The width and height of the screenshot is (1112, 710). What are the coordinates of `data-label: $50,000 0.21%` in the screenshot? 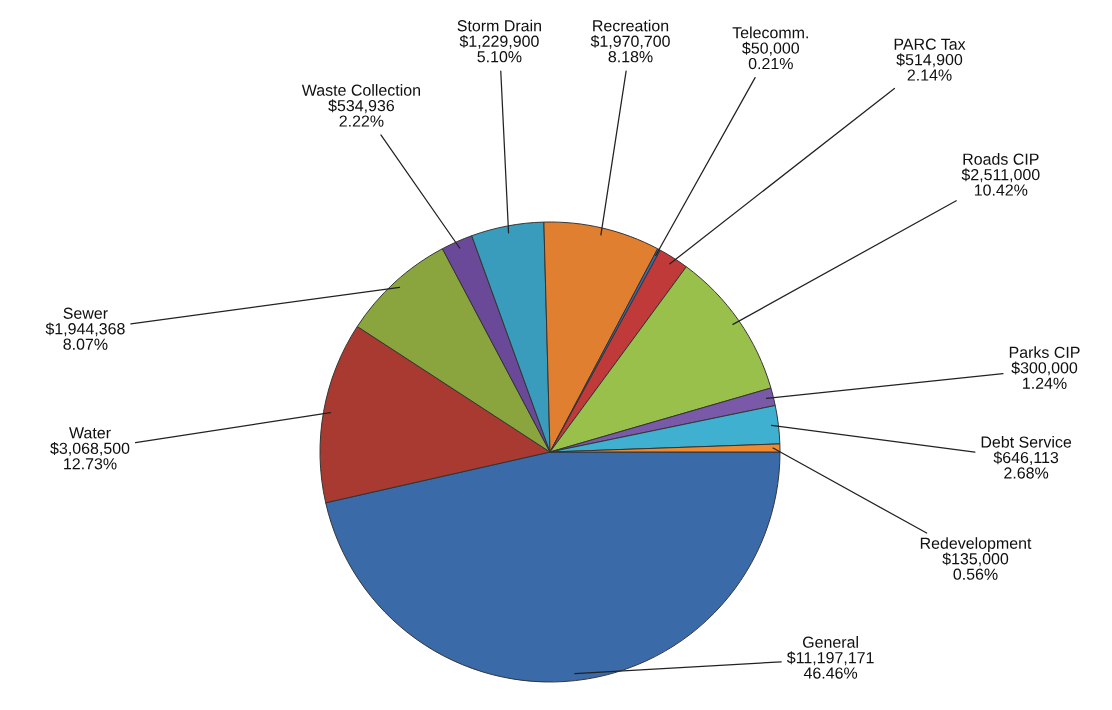 It's located at (771, 55).